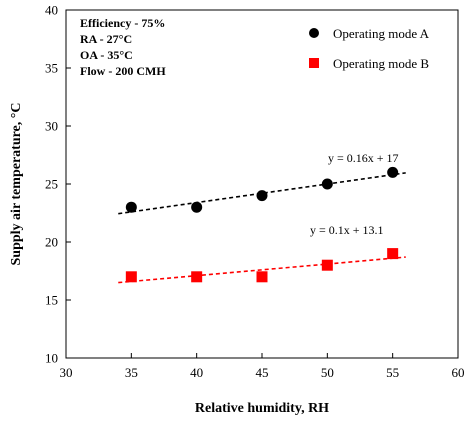  I want to click on legend-marker-a, so click(314, 33).